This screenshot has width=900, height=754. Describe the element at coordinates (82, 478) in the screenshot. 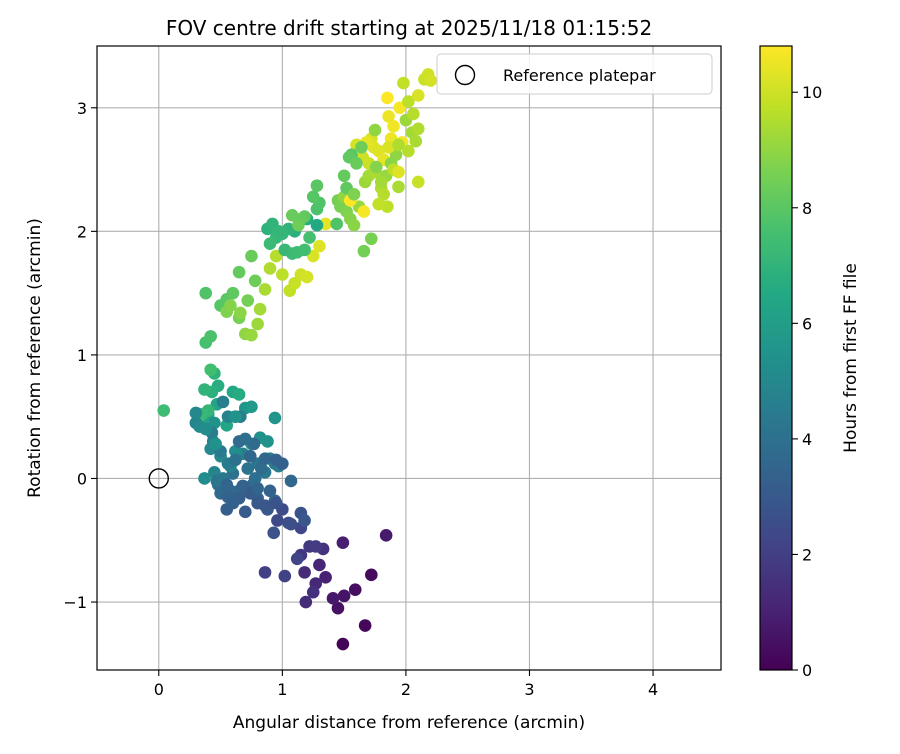

I see `y-tick-label: 0` at that location.